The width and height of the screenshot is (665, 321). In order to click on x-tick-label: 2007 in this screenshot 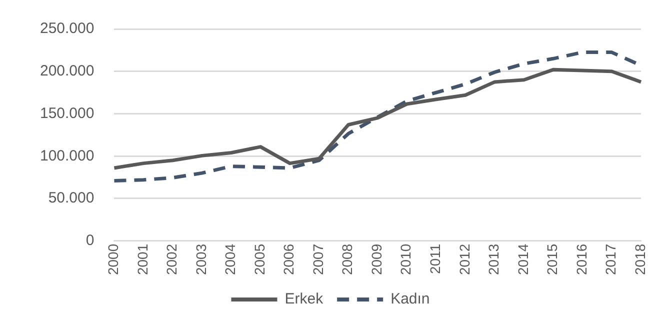, I will do `click(318, 260)`.